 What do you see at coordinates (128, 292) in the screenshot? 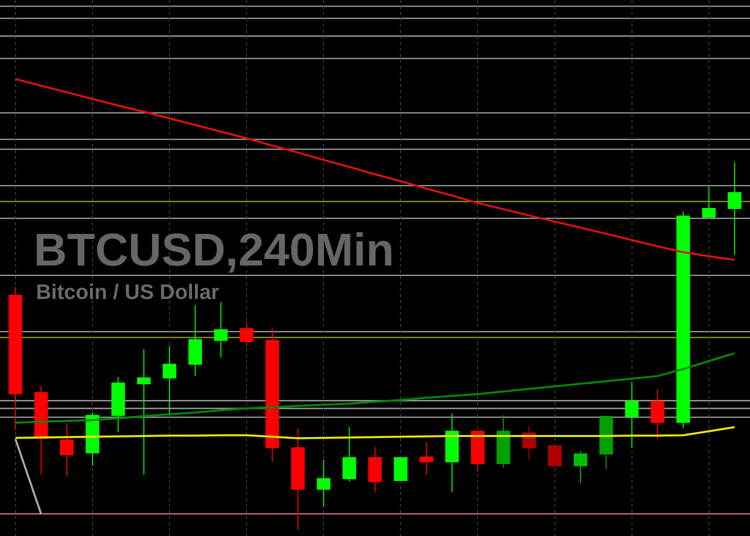
I see `text: Bitcoin / US Dollar` at bounding box center [128, 292].